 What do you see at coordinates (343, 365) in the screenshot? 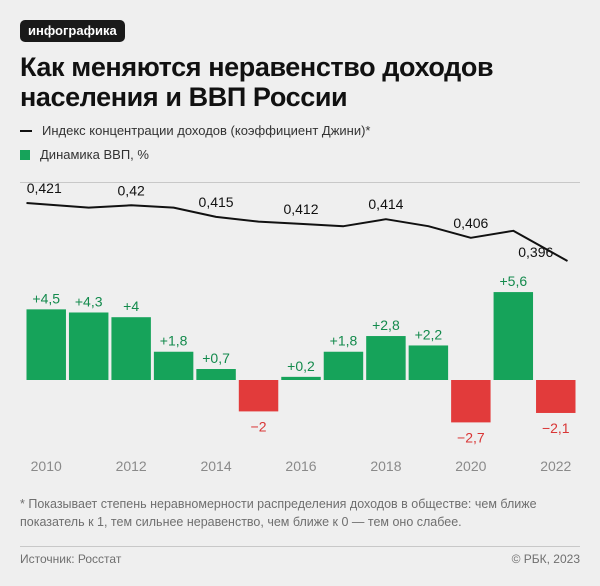
I see `gdp-bar-2017` at bounding box center [343, 365].